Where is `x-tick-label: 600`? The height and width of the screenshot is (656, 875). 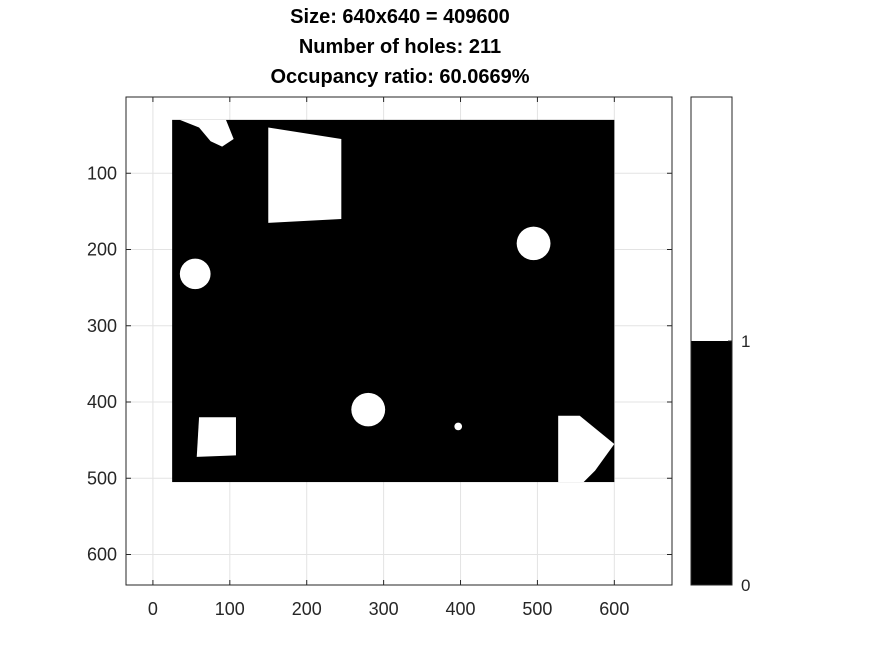
x-tick-label: 600 is located at coordinates (614, 609).